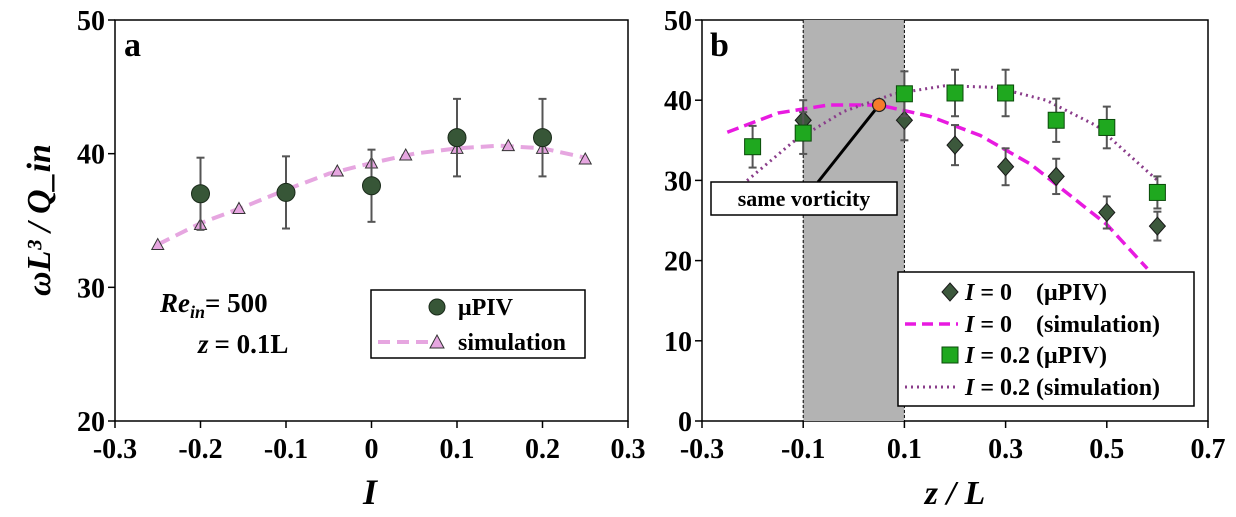  I want to click on legend-marker-i02-upiv, so click(950, 355).